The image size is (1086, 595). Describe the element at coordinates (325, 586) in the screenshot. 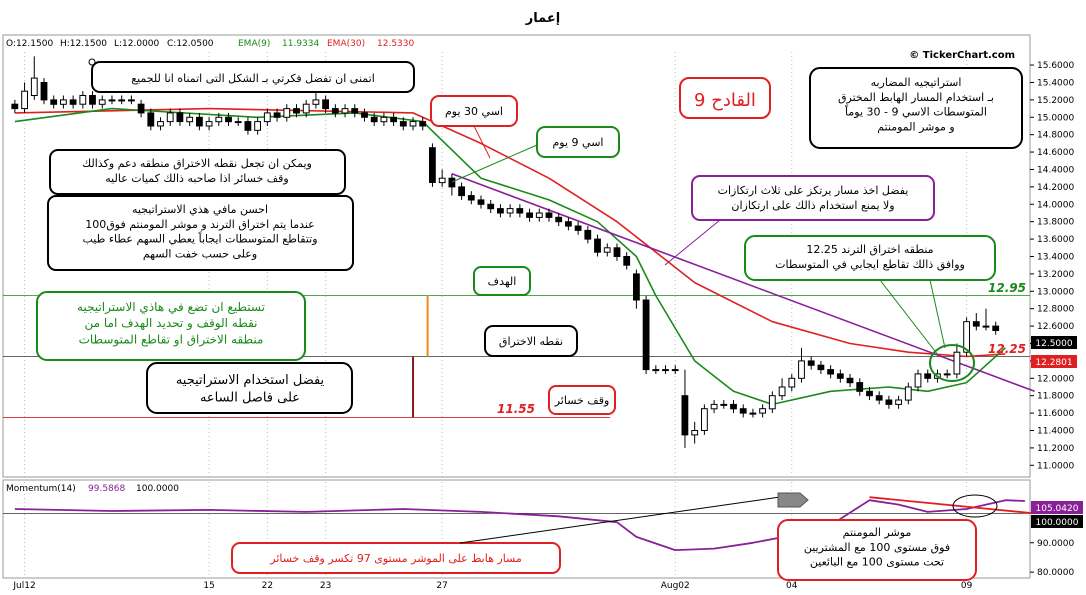

I see `x-tick-label: 23` at that location.